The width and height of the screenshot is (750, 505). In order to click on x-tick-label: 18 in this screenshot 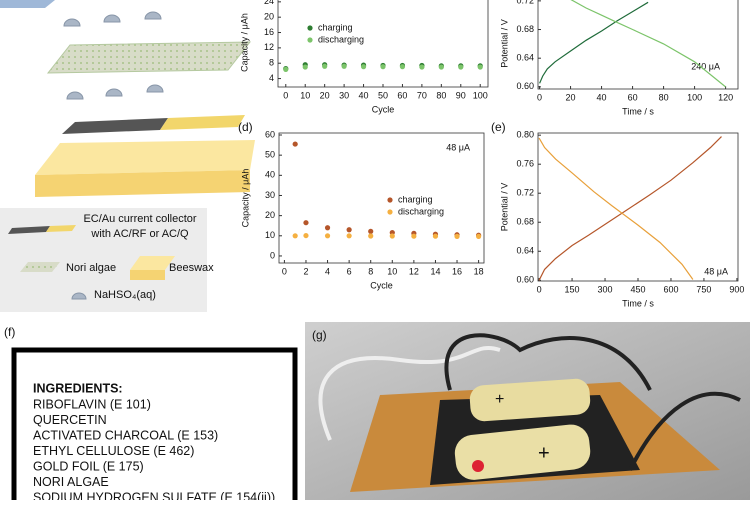, I will do `click(479, 271)`.